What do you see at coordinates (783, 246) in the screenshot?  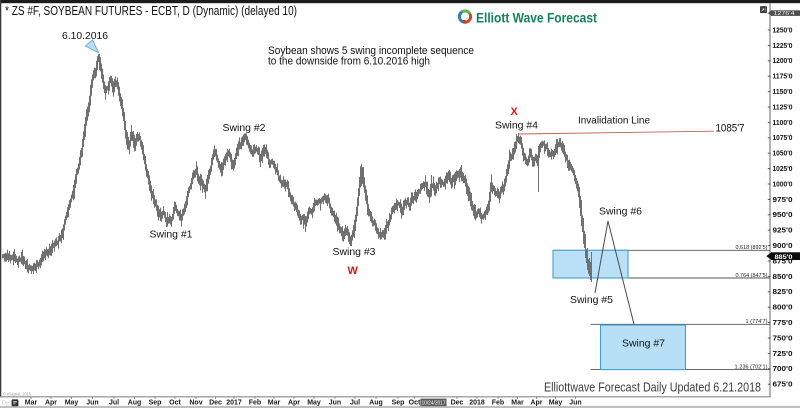 I see `svg-text: 900'0` at bounding box center [783, 246].